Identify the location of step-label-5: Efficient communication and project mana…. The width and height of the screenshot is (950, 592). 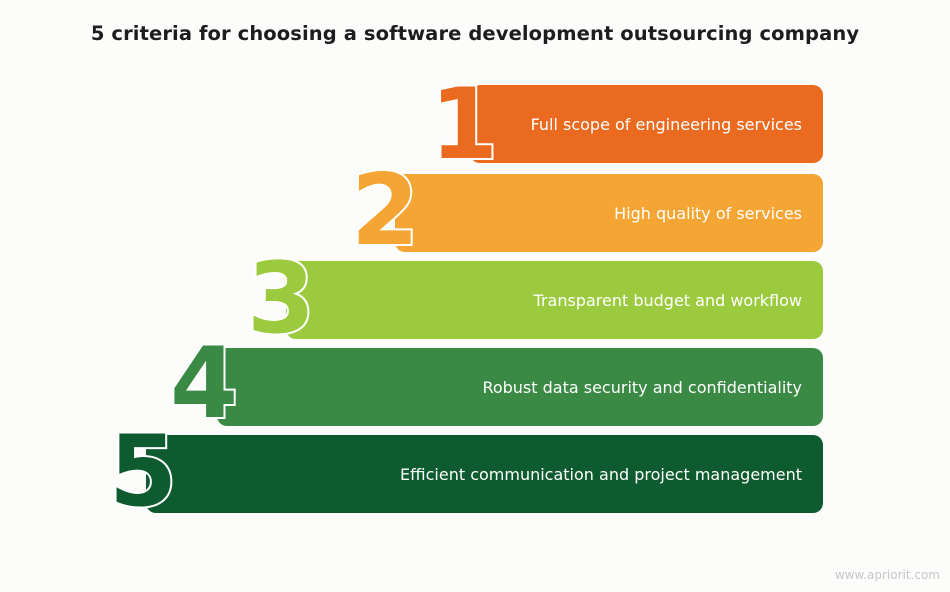
(601, 474).